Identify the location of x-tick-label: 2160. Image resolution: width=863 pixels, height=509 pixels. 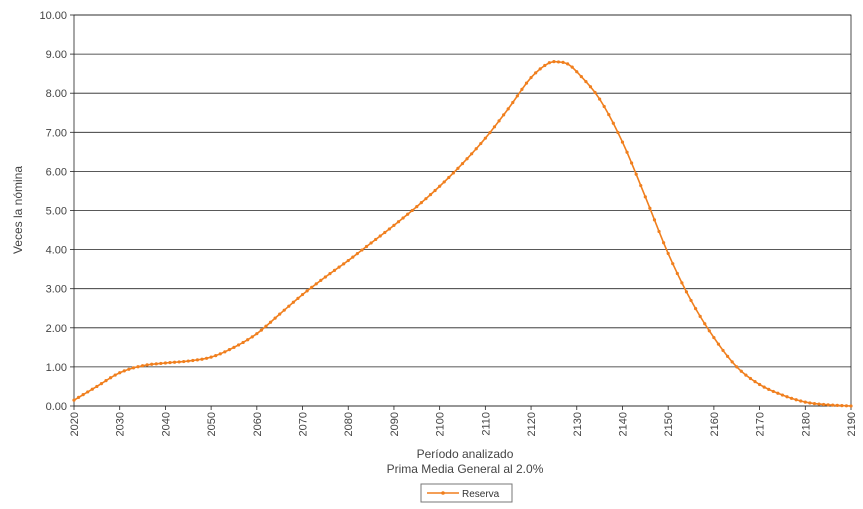
(715, 424).